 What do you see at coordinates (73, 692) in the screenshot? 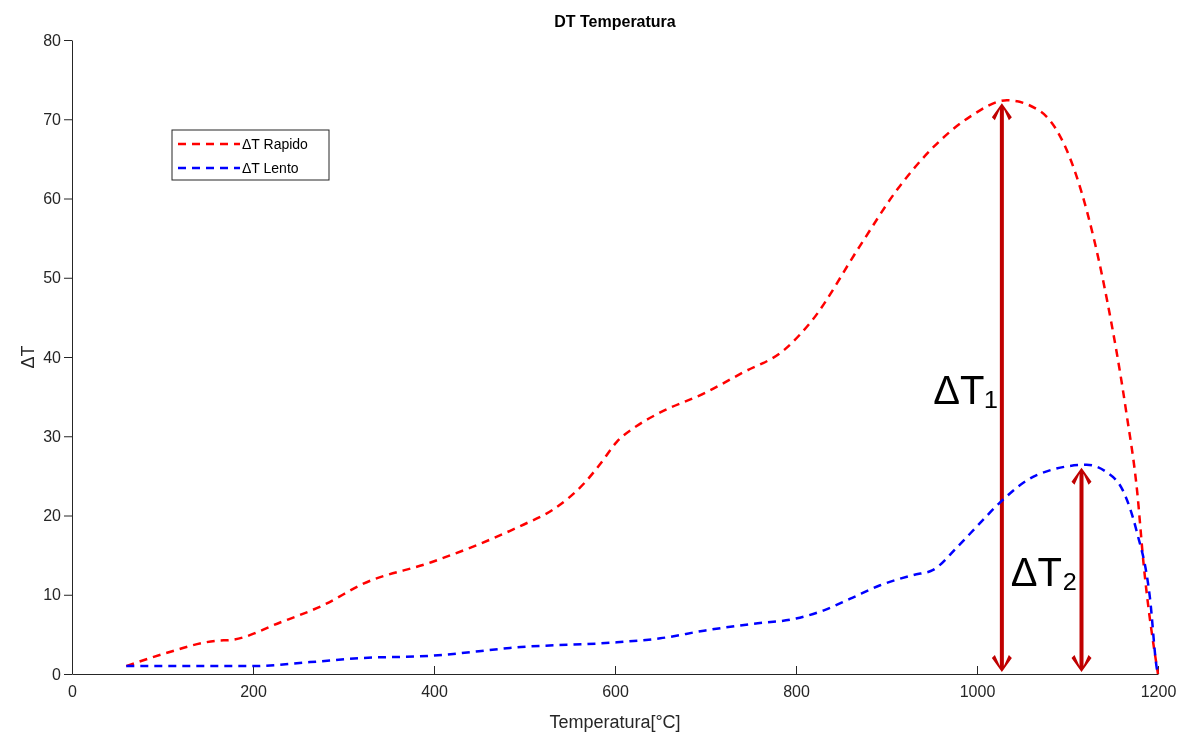
I see `x-tick-label: 0` at bounding box center [73, 692].